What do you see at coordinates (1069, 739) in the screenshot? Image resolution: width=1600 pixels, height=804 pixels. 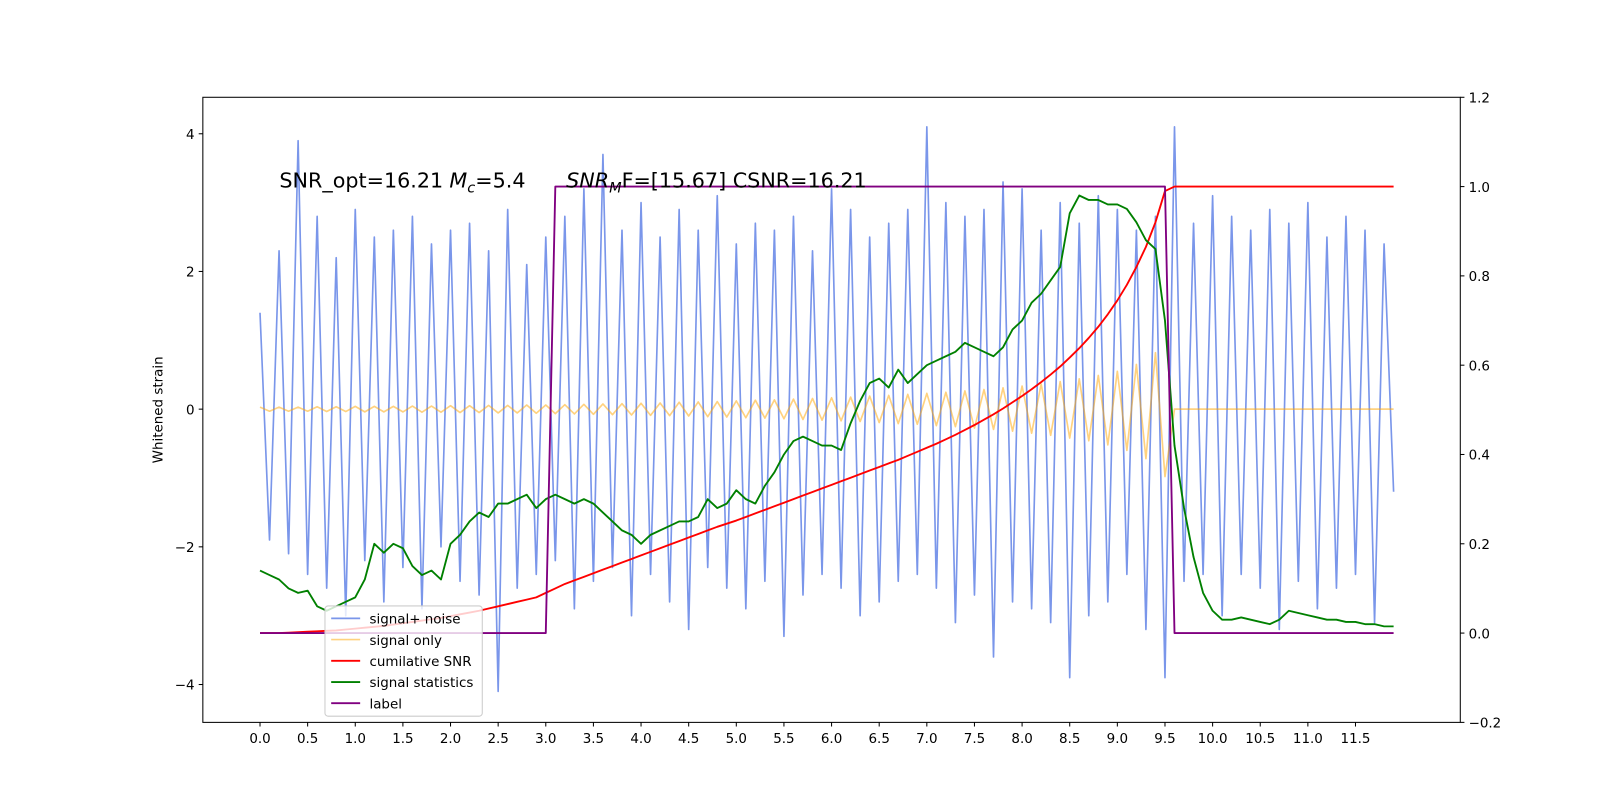 I see `x-tick-label: 8.5` at bounding box center [1069, 739].